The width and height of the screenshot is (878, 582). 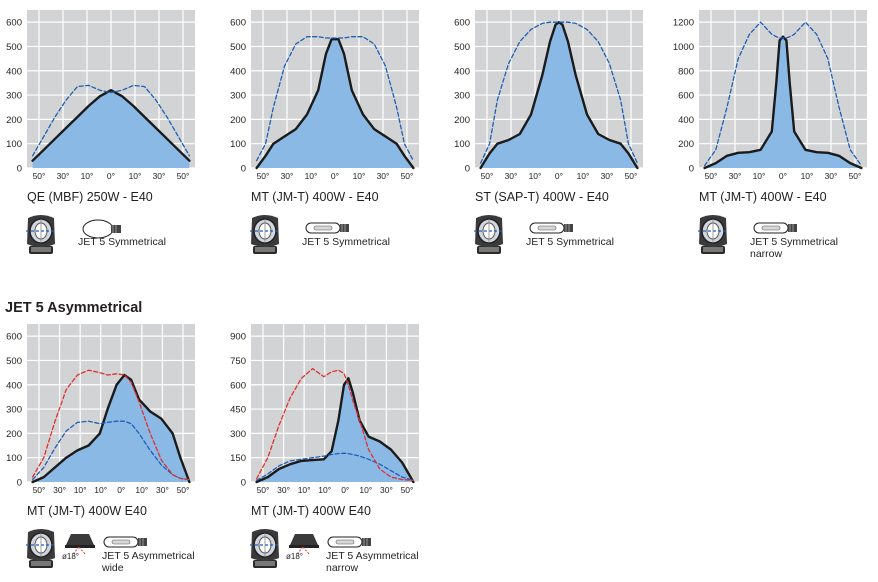 What do you see at coordinates (238, 337) in the screenshot?
I see `y-tick-label: 900` at bounding box center [238, 337].